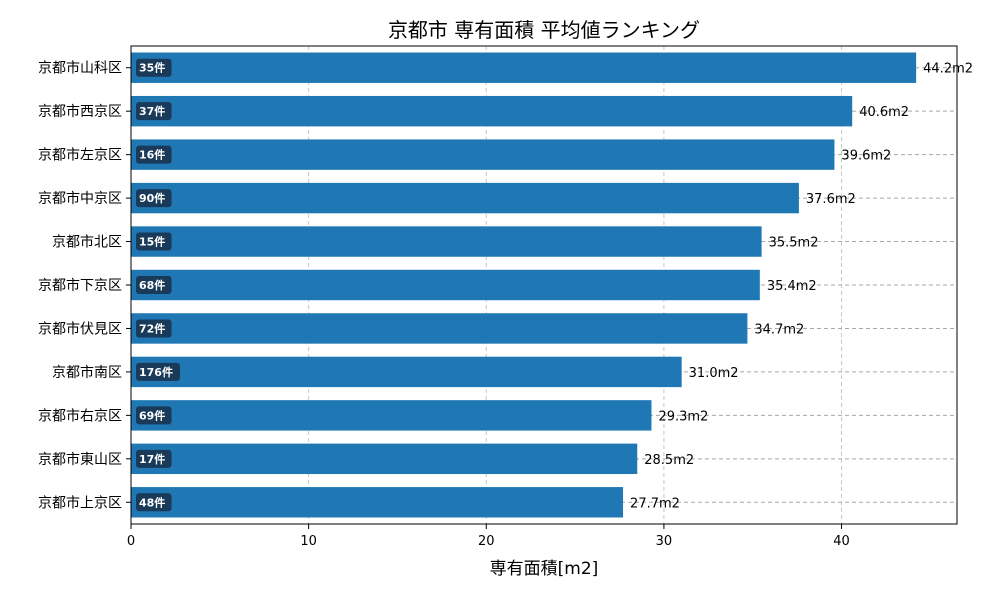 This screenshot has width=1000, height=600. I want to click on x-tick-label: 20, so click(486, 541).